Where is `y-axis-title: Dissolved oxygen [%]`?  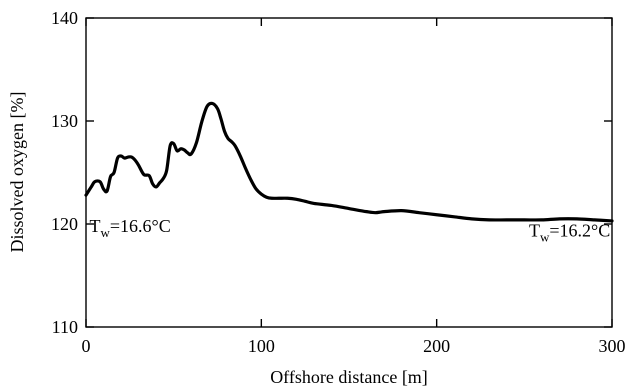
y-axis-title: Dissolved oxygen [%] is located at coordinates (17, 172).